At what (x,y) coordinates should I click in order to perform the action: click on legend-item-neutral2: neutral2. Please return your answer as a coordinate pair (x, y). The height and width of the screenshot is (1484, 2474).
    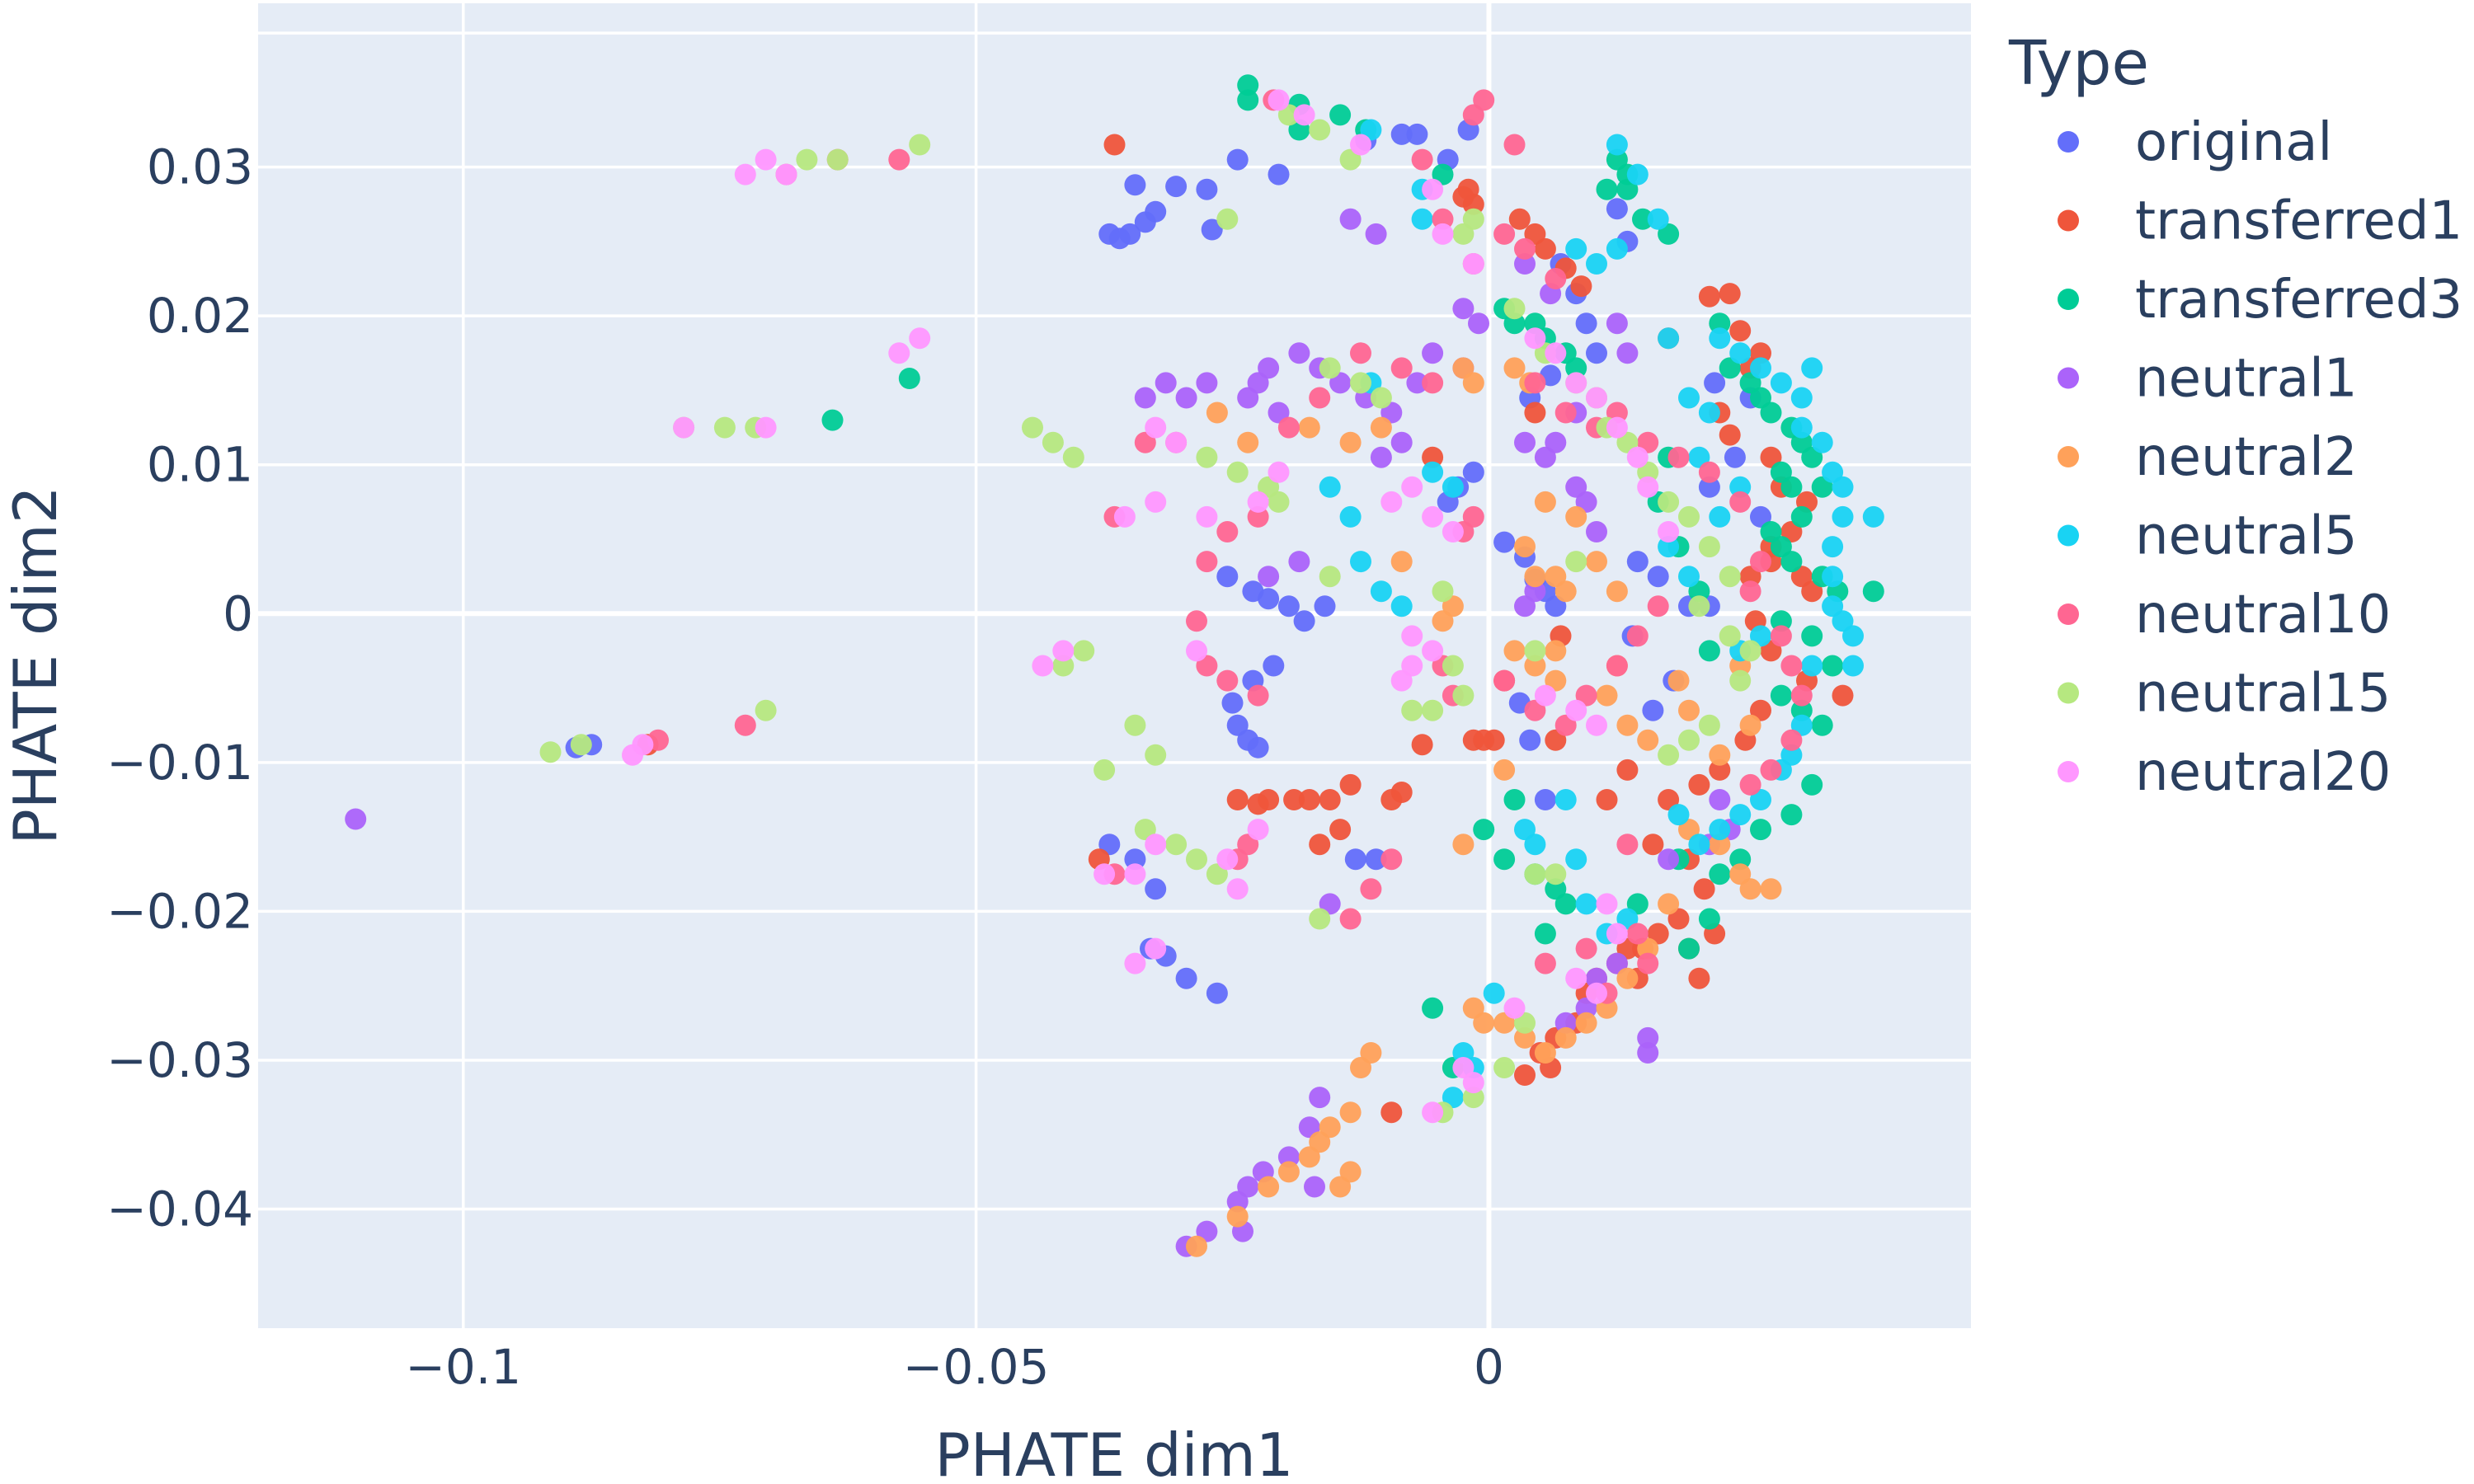
    Looking at the image, I should click on (2208, 458).